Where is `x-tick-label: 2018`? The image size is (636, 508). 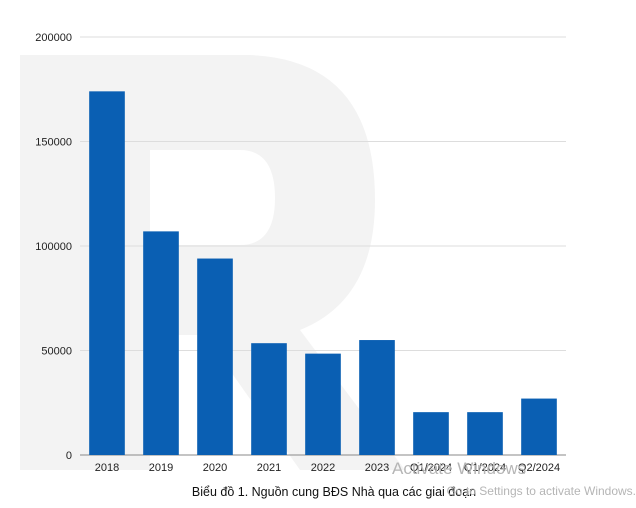 x-tick-label: 2018 is located at coordinates (107, 468).